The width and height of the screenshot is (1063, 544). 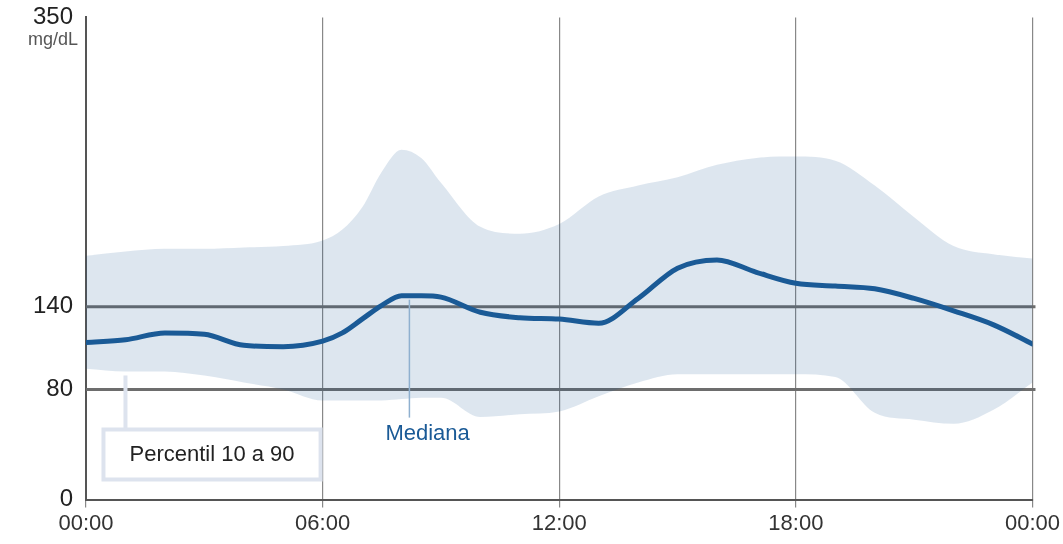 What do you see at coordinates (60, 388) in the screenshot?
I see `y-tick-label: 80` at bounding box center [60, 388].